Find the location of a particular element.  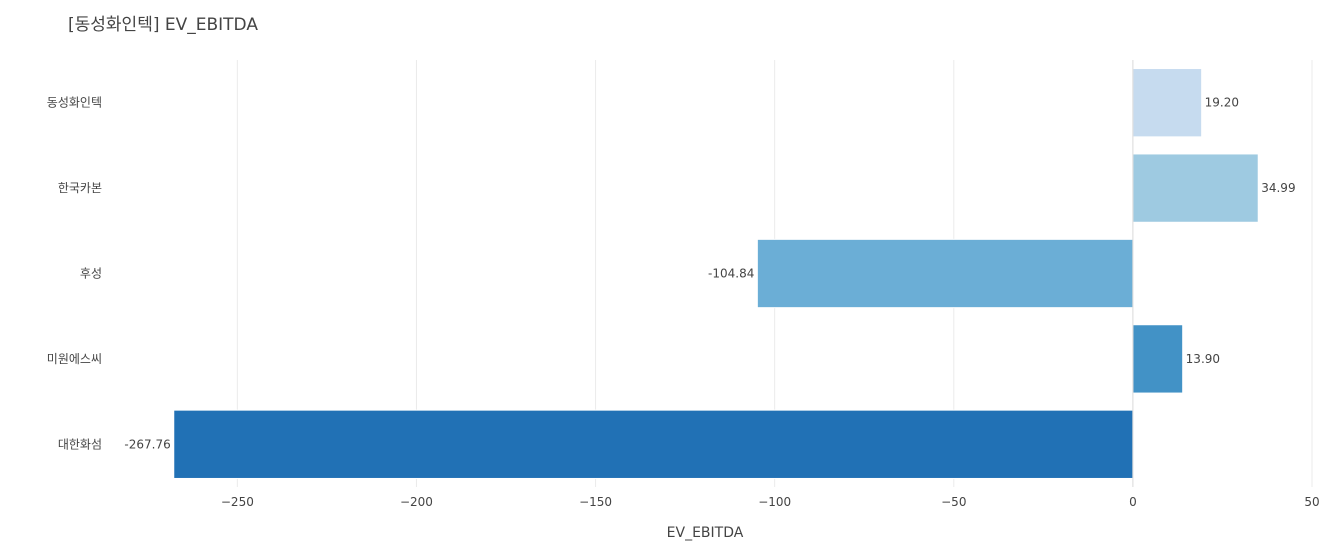

category-label: 후성 is located at coordinates (91, 274).